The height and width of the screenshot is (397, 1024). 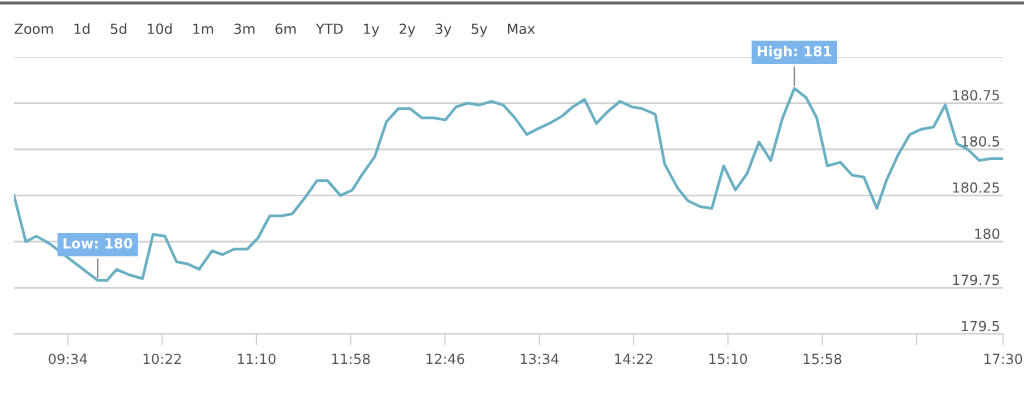 What do you see at coordinates (162, 359) in the screenshot?
I see `x-tick-label: 10:22` at bounding box center [162, 359].